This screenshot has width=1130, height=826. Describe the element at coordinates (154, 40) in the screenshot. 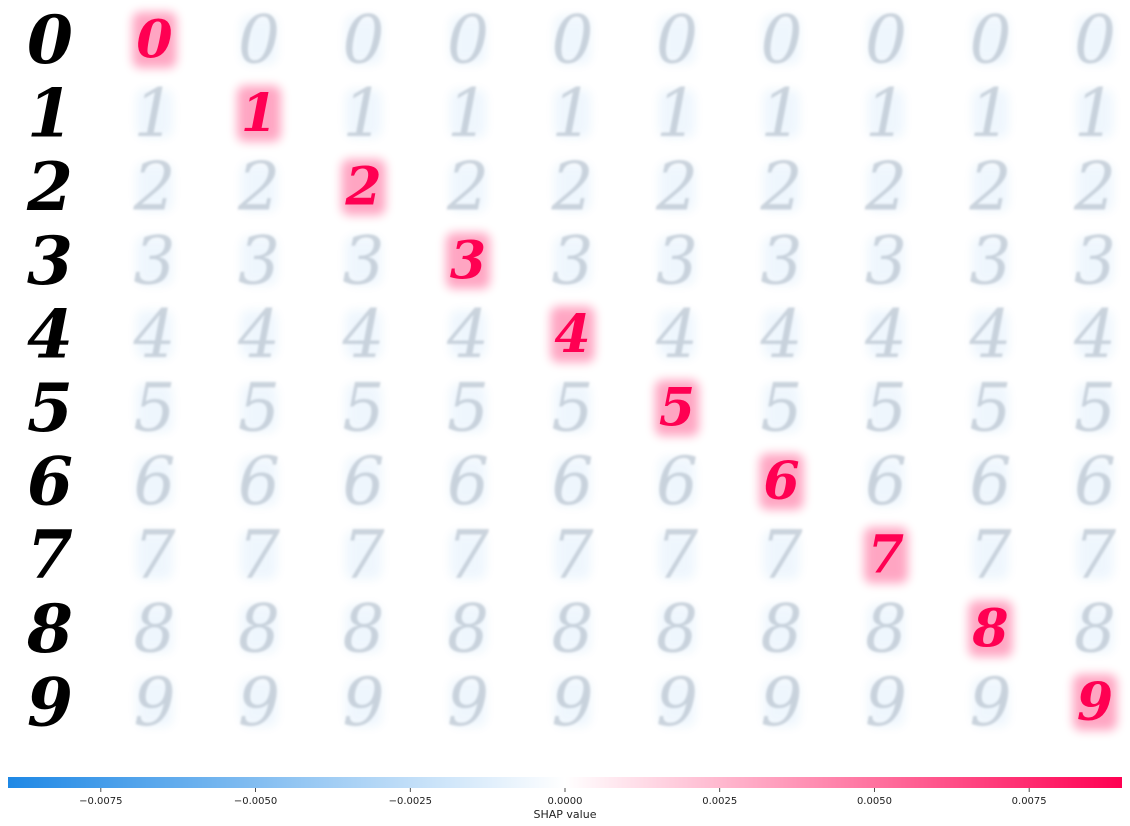

I see `positive-shap-digit: 0` at that location.